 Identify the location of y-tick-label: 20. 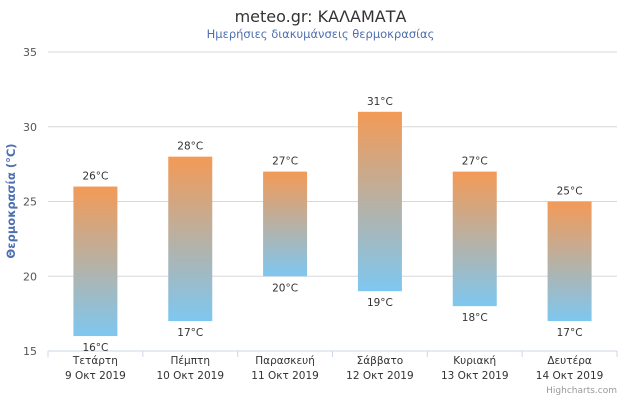
(30, 276).